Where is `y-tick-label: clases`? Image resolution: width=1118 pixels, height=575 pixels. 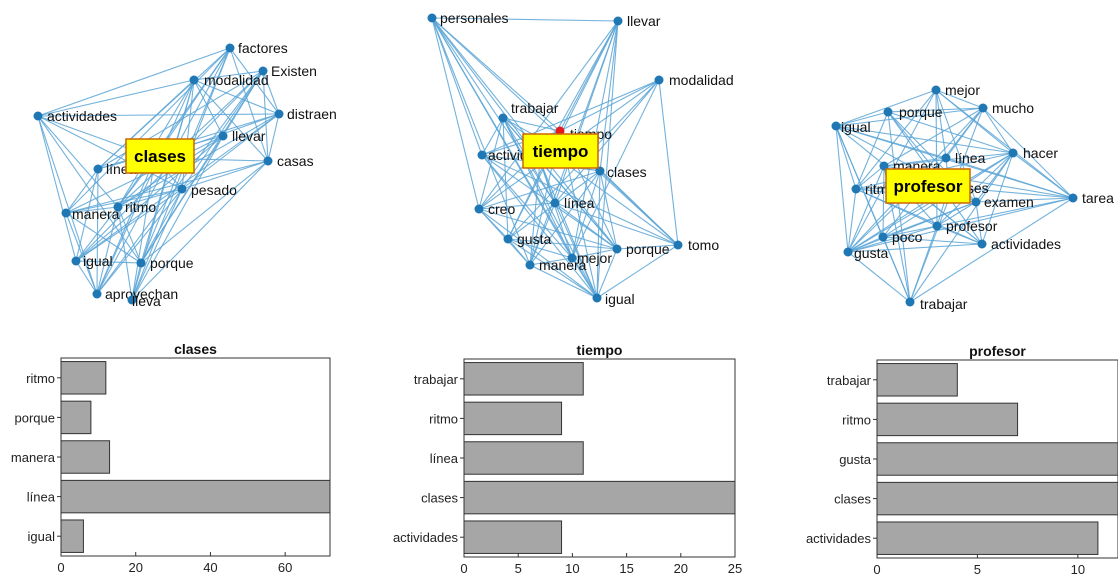 y-tick-label: clases is located at coordinates (852, 499).